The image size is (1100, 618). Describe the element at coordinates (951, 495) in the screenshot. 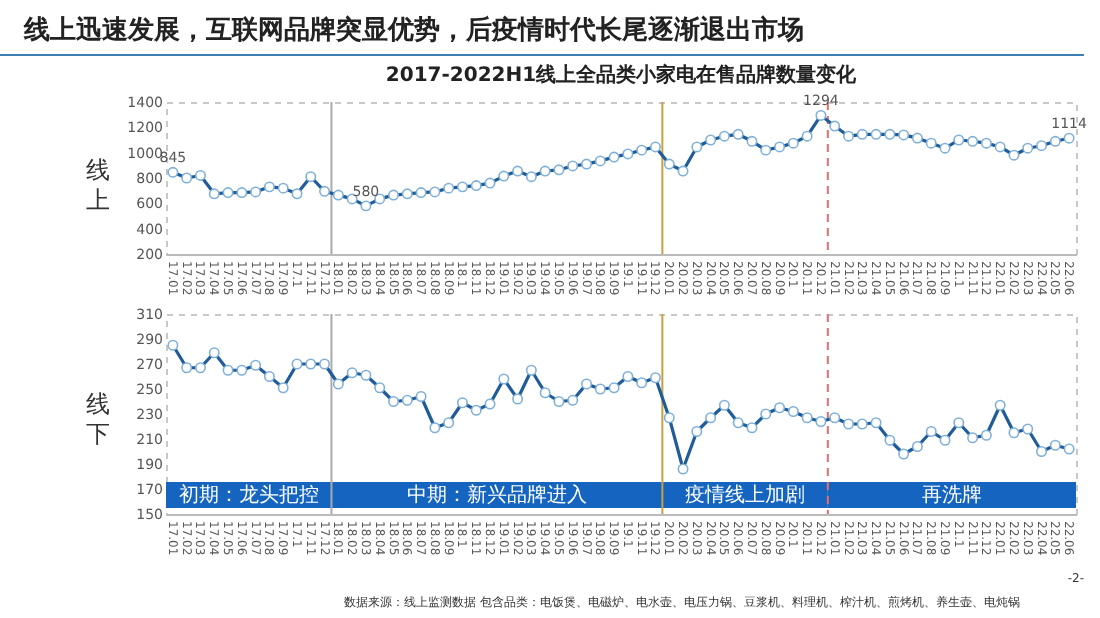

I see `band-label: 再洗牌` at that location.